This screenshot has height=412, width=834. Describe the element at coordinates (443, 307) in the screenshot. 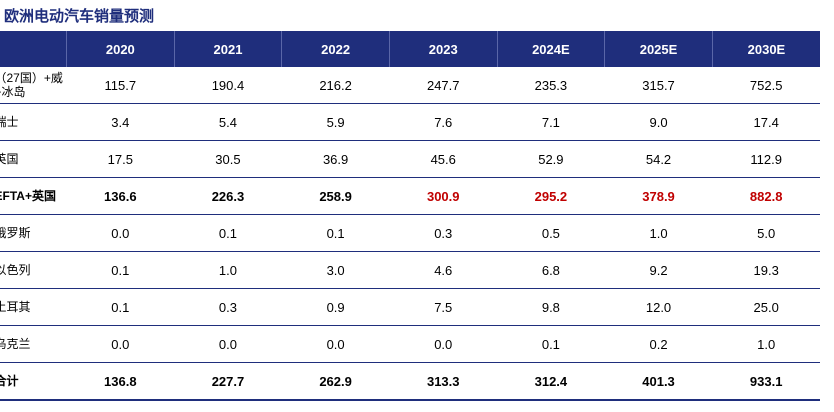

I see `cell: 7.5` at that location.